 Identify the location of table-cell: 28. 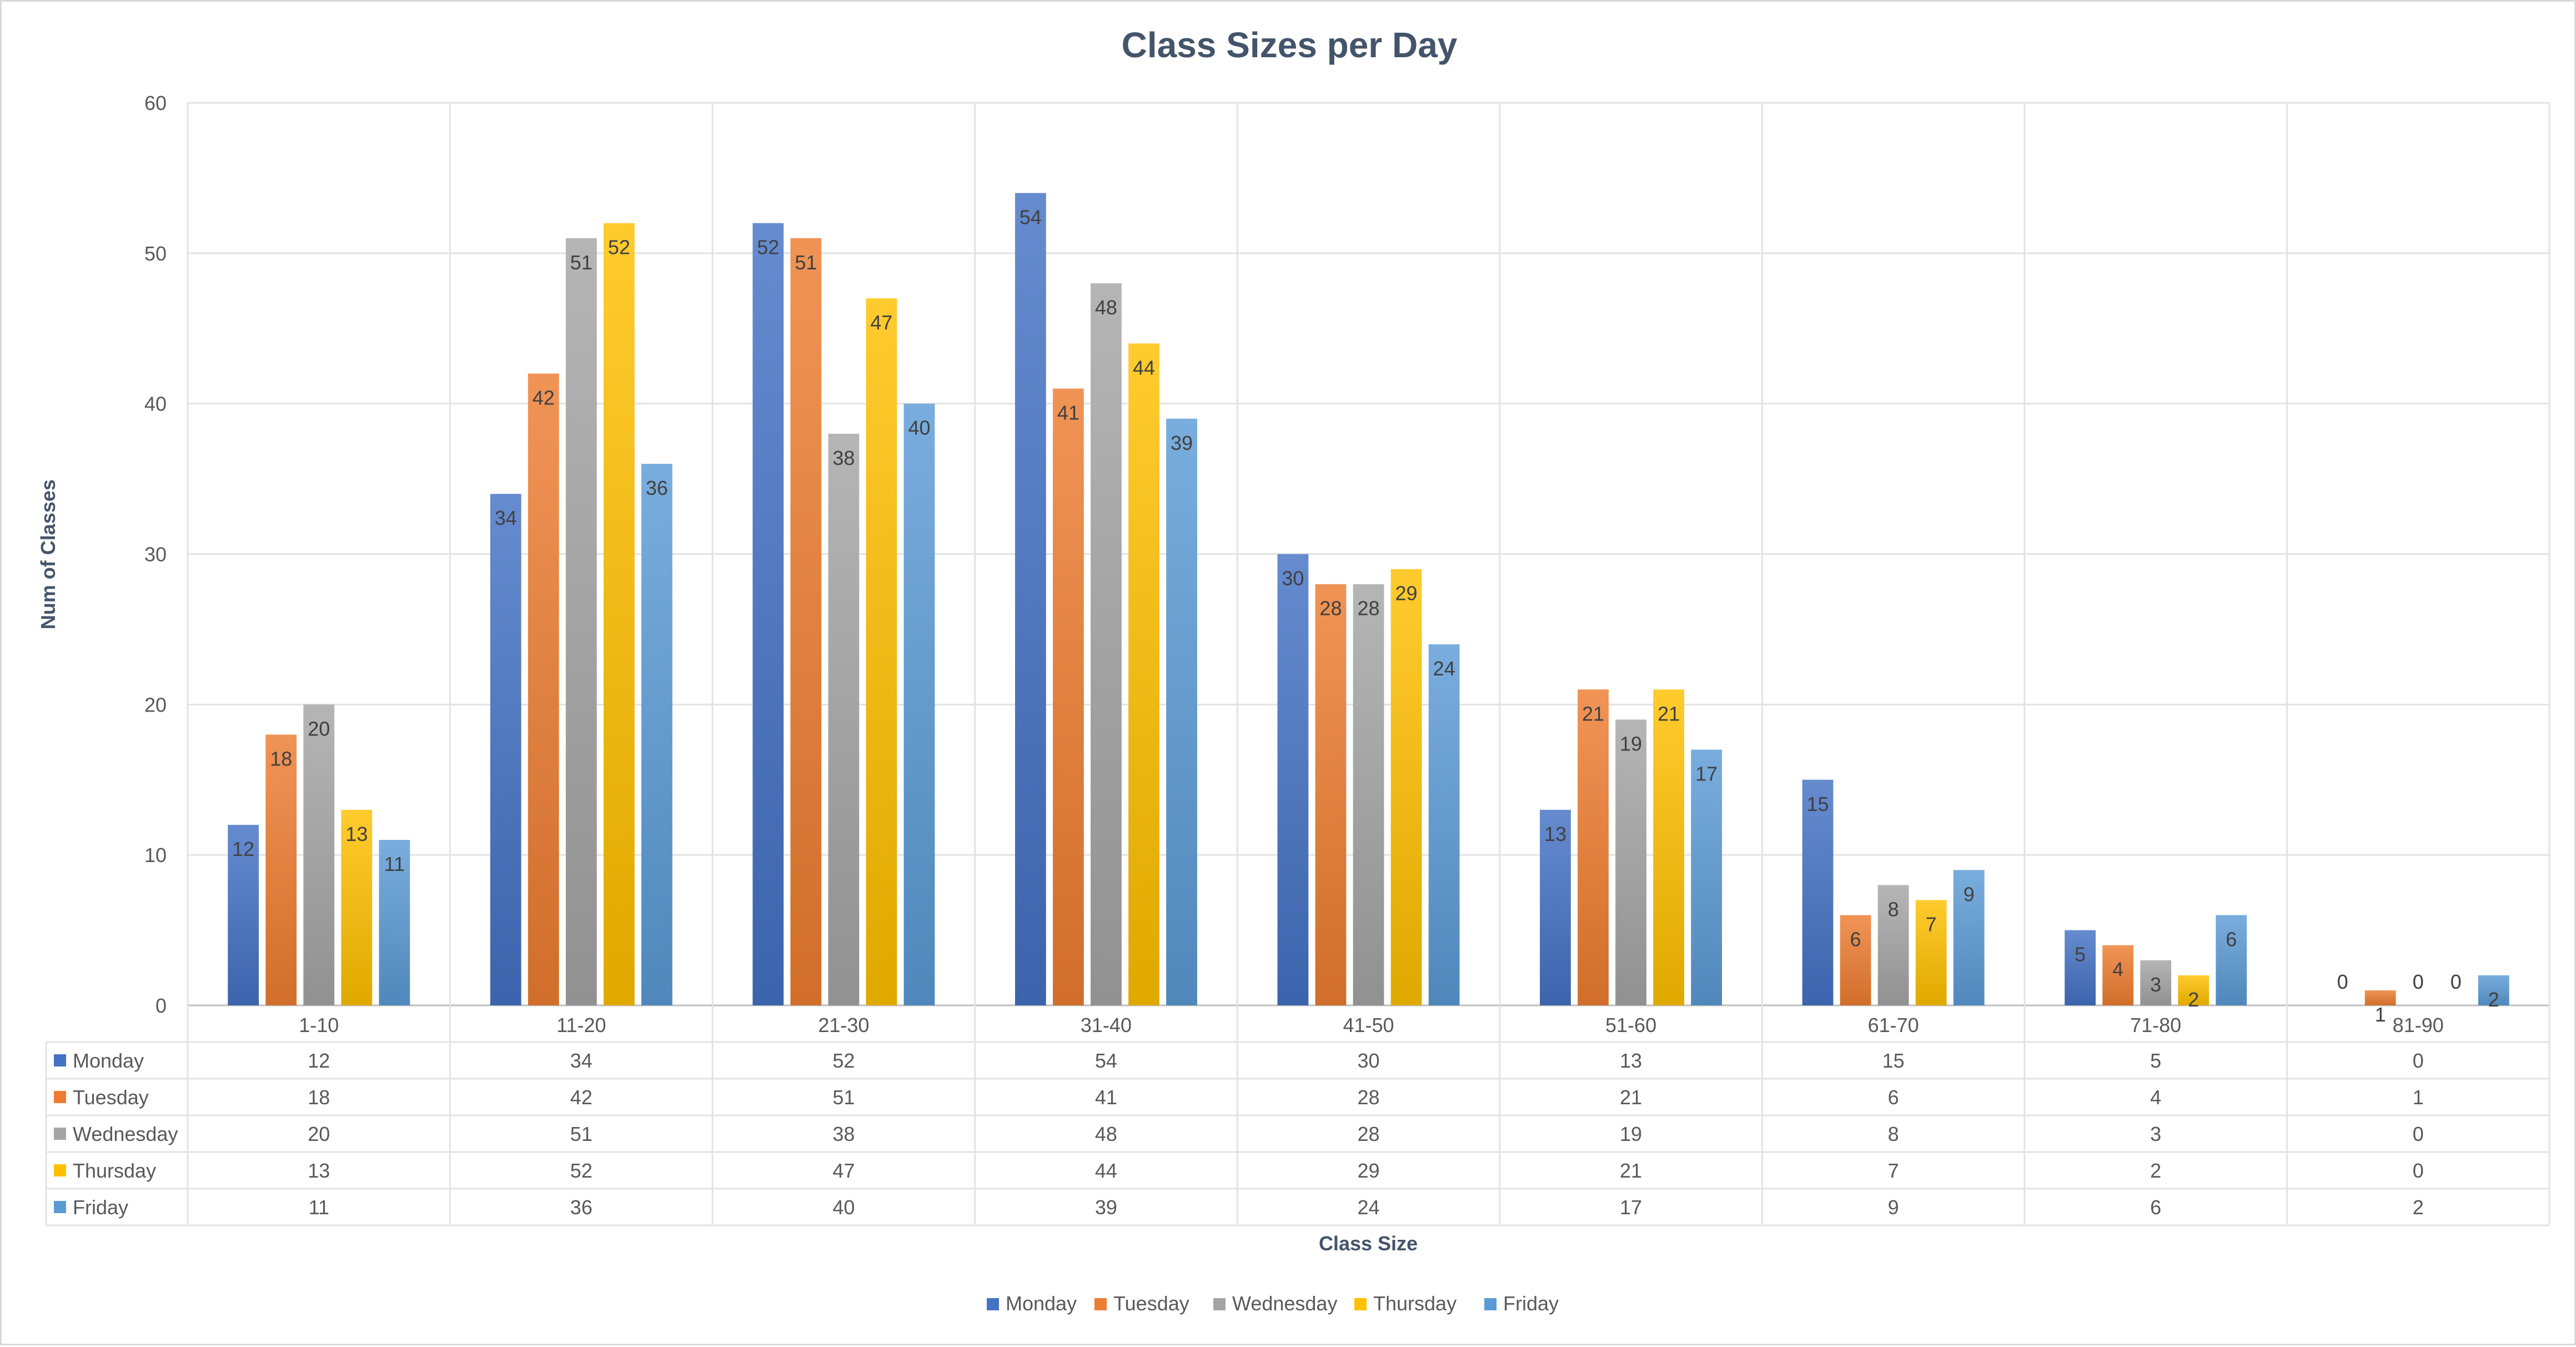
(1368, 1097).